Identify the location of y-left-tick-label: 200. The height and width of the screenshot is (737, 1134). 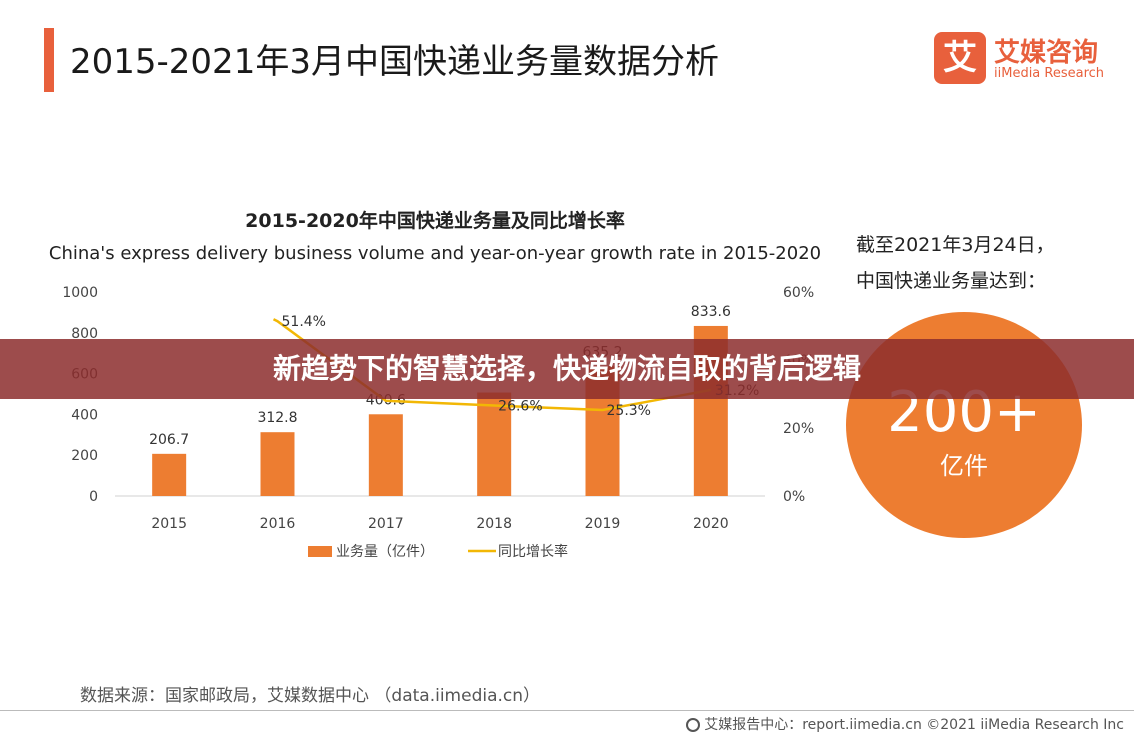
(84, 456).